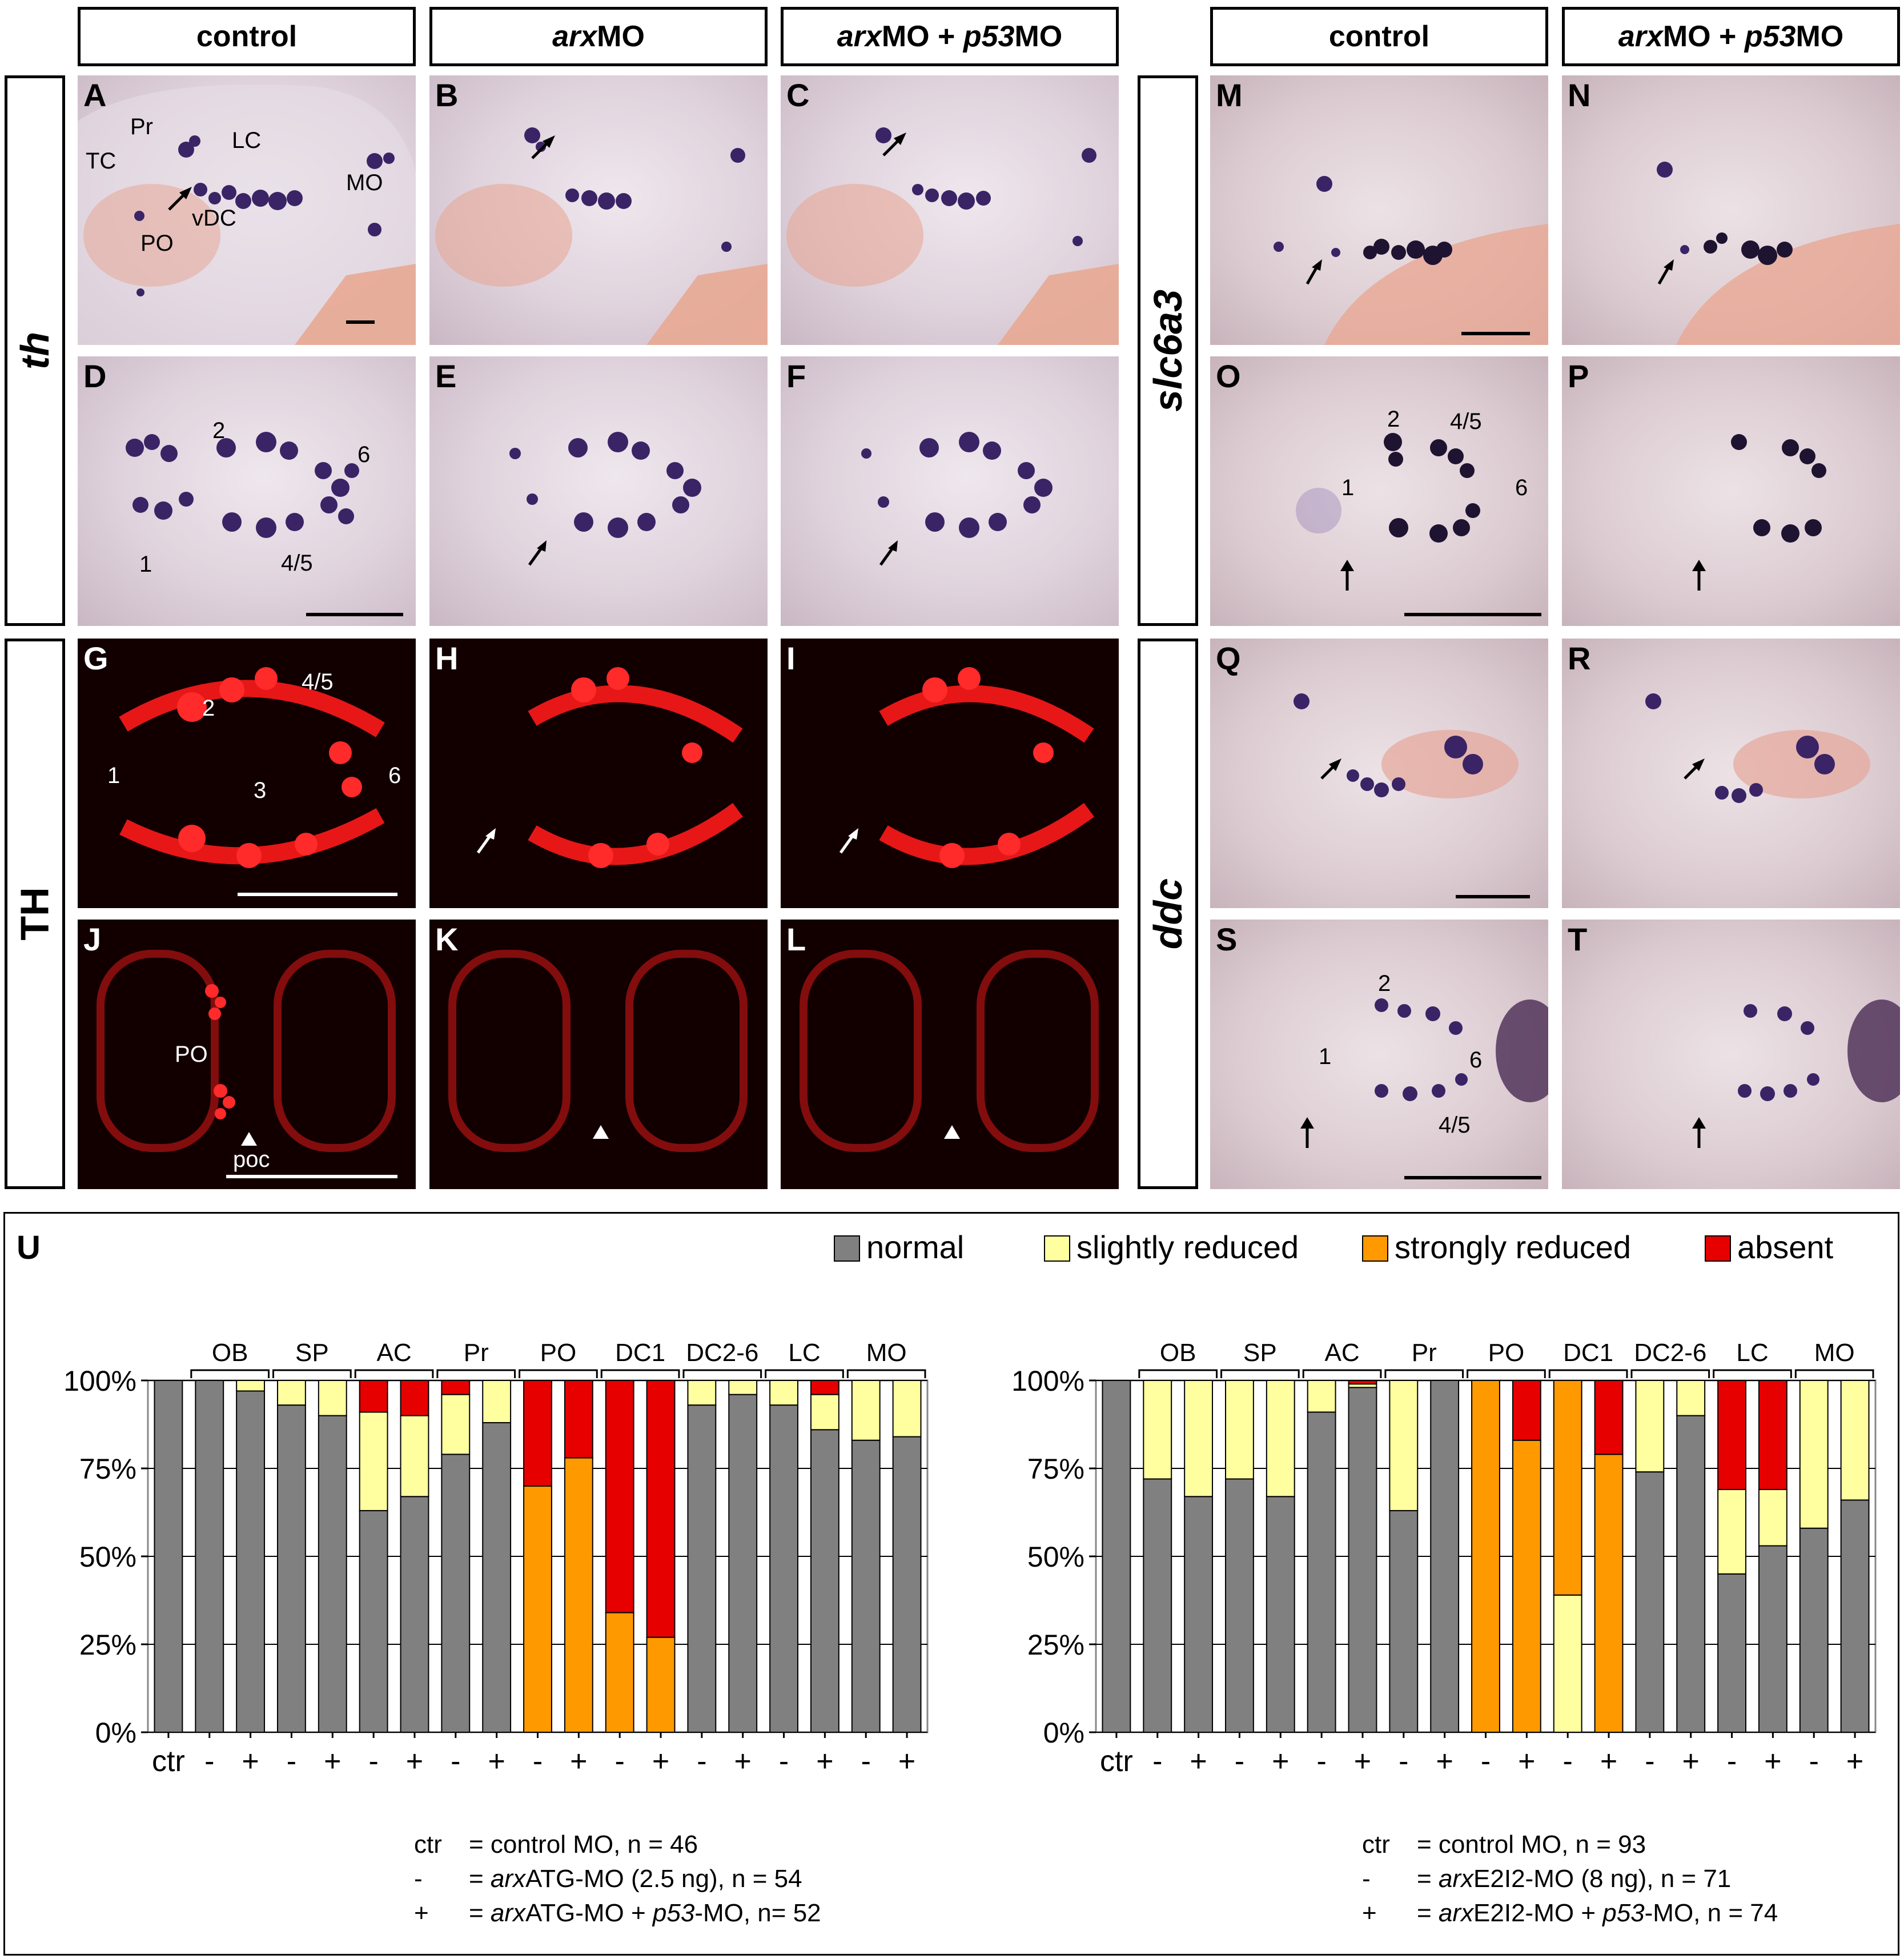 This screenshot has width=1904, height=1959. I want to click on group-label: DC2-6, so click(1670, 1353).